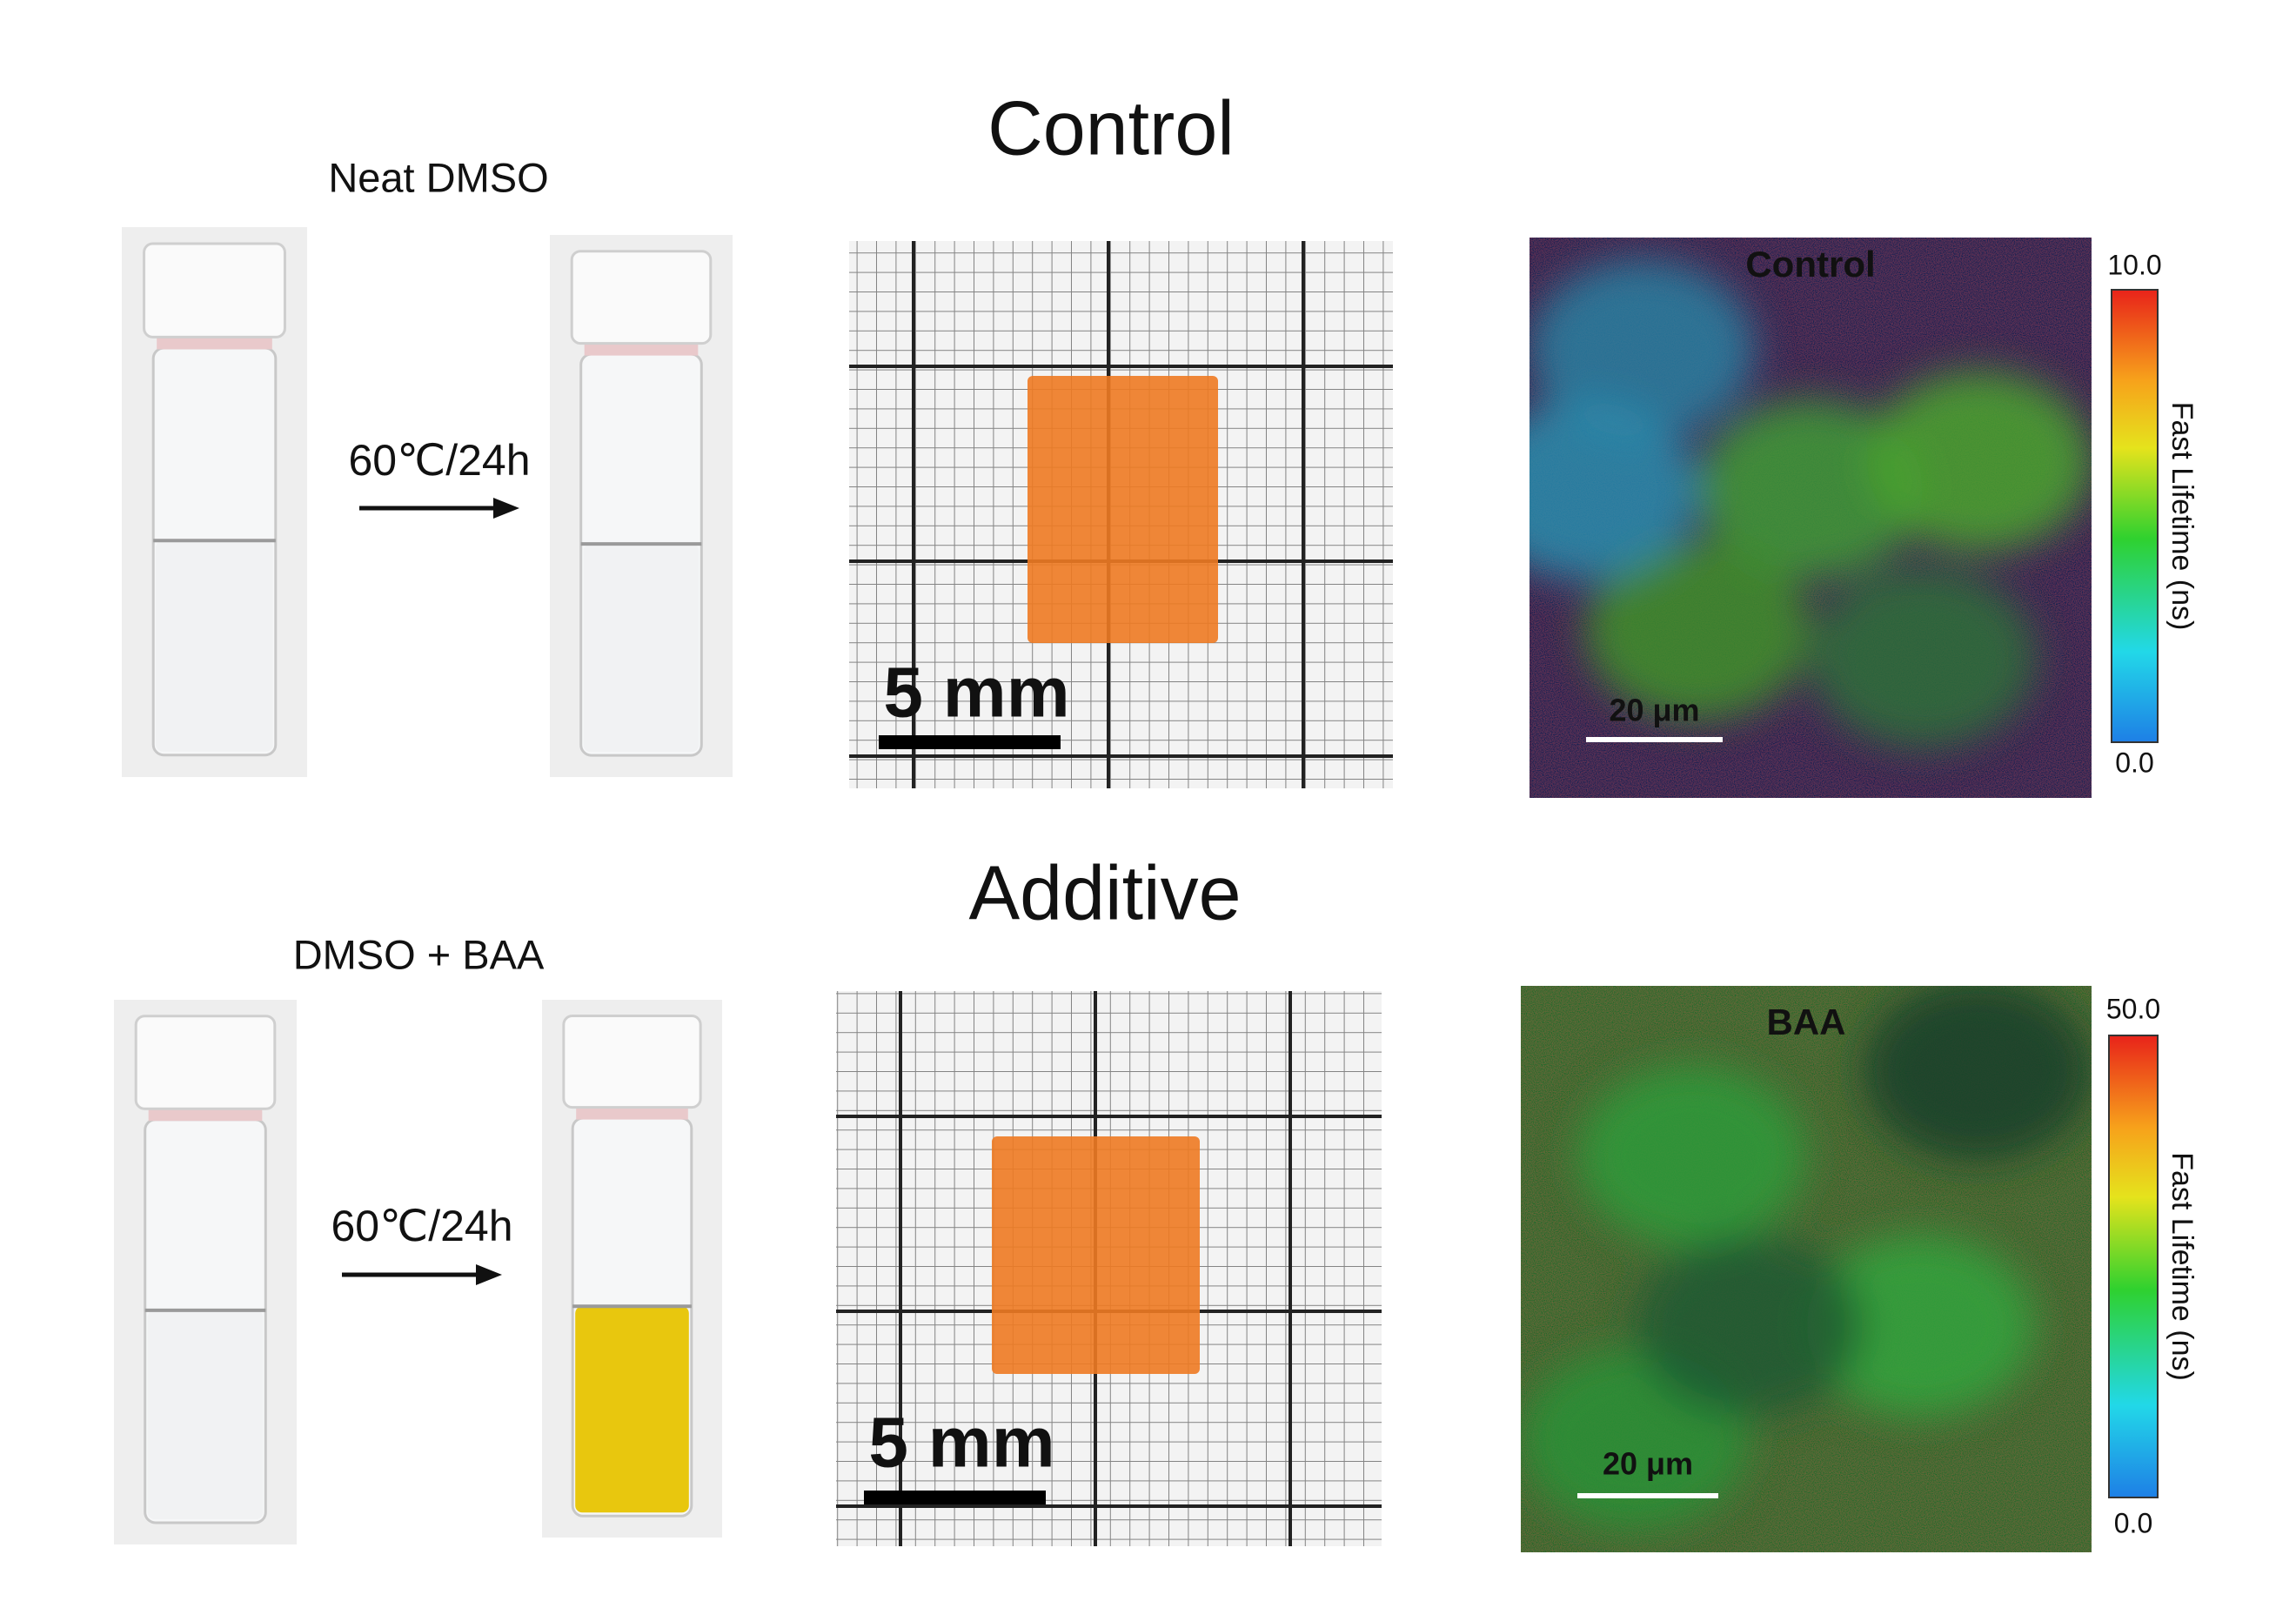 The image size is (2296, 1608). Describe the element at coordinates (419, 954) in the screenshot. I see `vial-label: DMSO + BAA` at that location.